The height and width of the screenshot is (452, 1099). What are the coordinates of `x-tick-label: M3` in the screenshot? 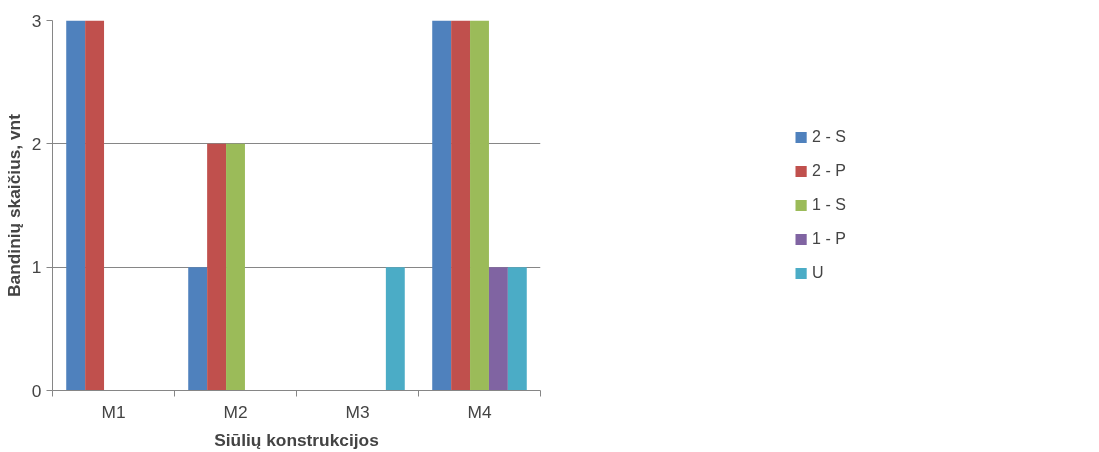 It's located at (357, 411).